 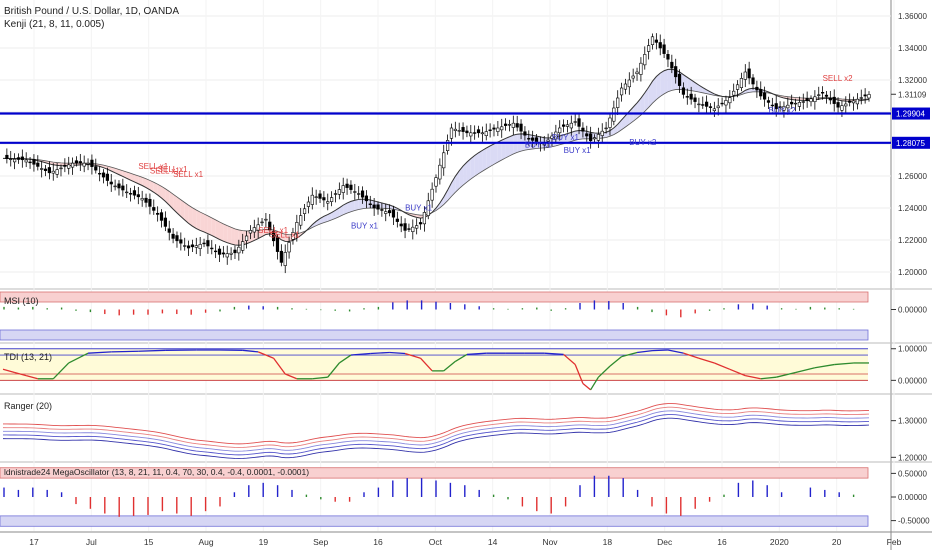 I want to click on sell-signal-label: SELL x1, so click(x=153, y=166).